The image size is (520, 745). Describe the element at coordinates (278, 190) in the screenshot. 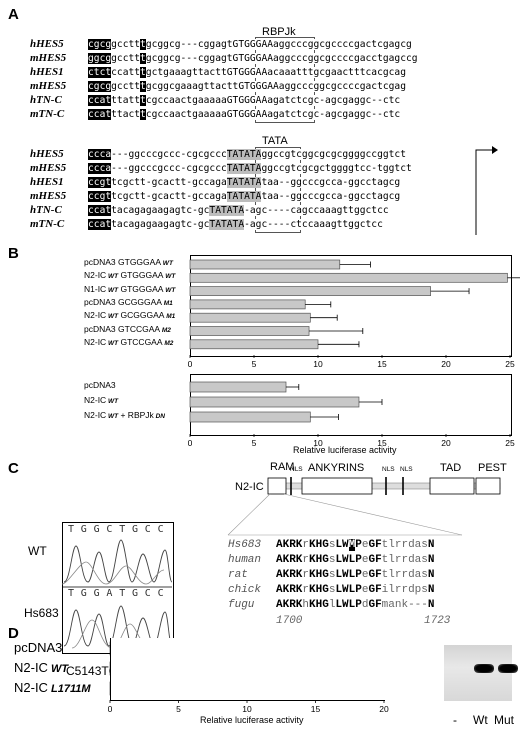

I see `tata-box` at that location.